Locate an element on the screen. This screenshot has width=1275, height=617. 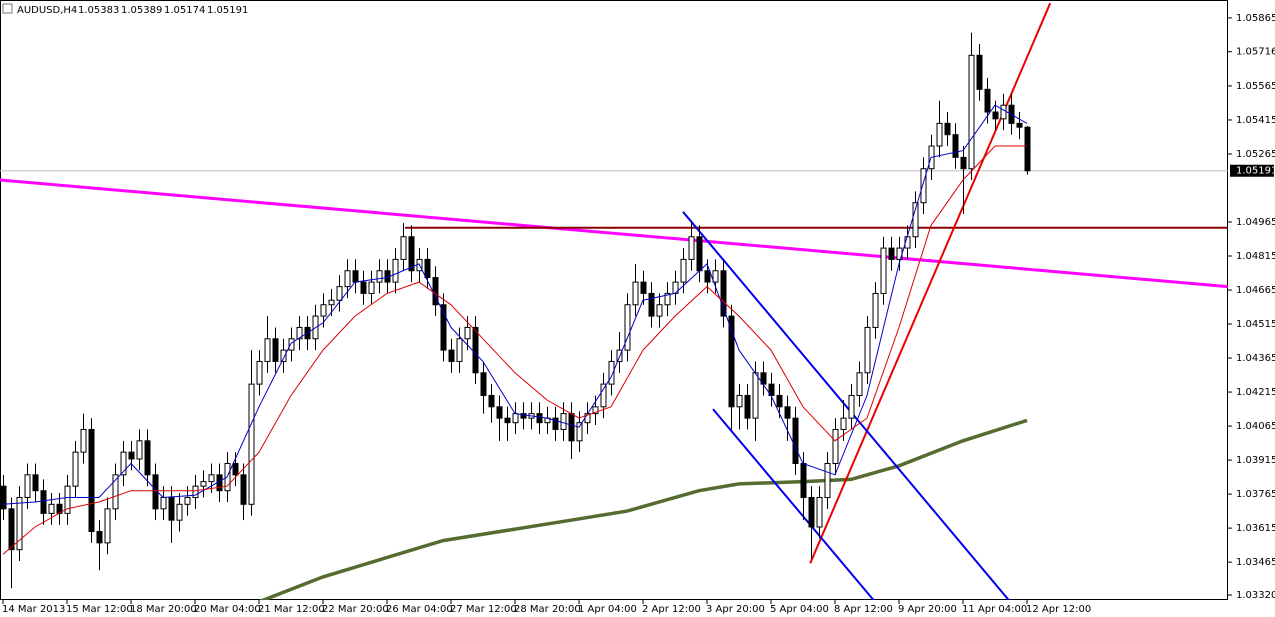
x-tick-label: 18 Mar 20:00 is located at coordinates (163, 609).